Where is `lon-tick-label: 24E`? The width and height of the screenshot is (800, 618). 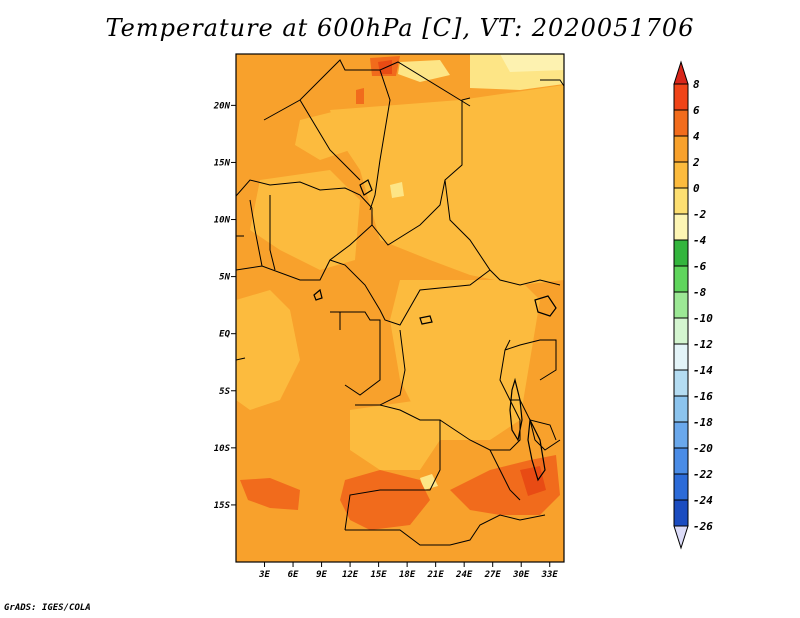 lon-tick-label: 24E is located at coordinates (464, 575).